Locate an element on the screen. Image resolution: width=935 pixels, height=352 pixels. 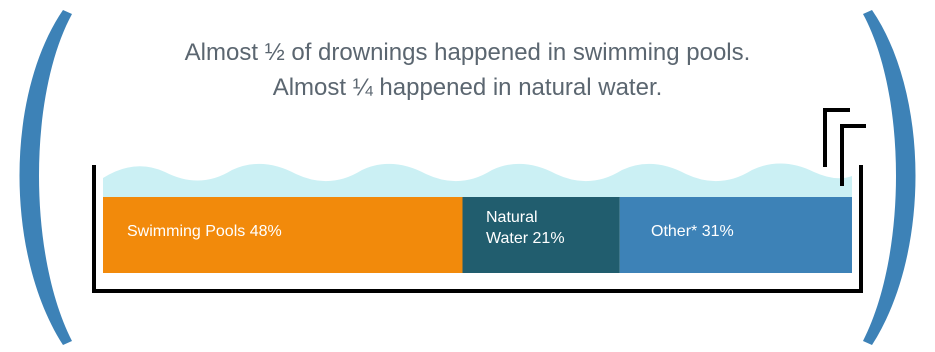
label-natural-water: Natural Water 21% is located at coordinates (525, 228).